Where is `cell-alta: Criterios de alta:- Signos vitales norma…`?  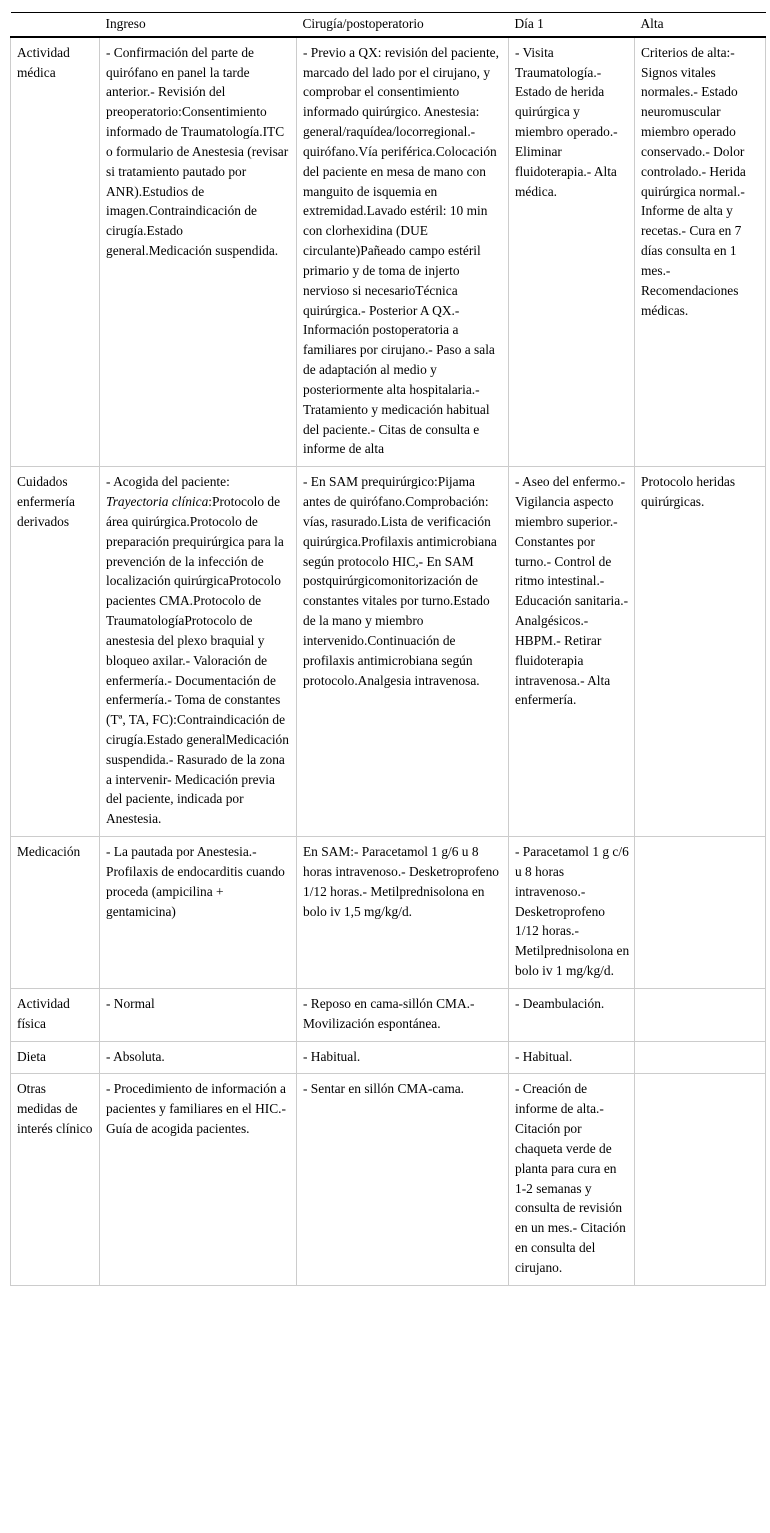 cell-alta: Criterios de alta:- Signos vitales norma… is located at coordinates (700, 252).